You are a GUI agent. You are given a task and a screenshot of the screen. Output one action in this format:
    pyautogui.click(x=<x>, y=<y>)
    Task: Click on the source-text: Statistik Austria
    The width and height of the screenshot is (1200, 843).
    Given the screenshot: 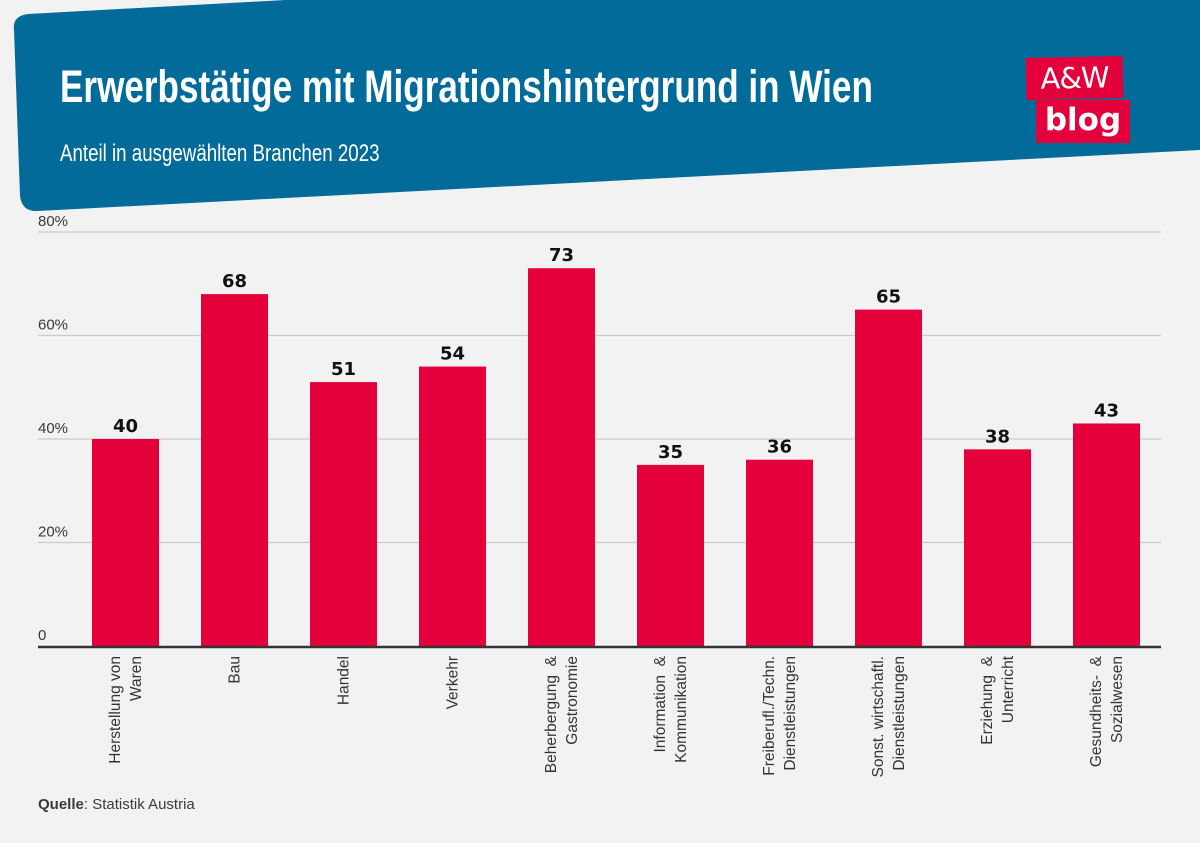 What is the action you would take?
    pyautogui.click(x=143, y=804)
    